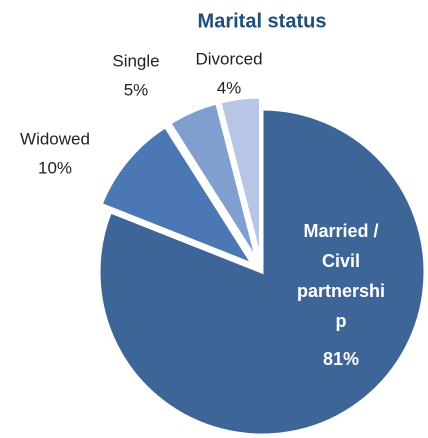  Describe the element at coordinates (341, 359) in the screenshot. I see `value-label: 81%` at that location.